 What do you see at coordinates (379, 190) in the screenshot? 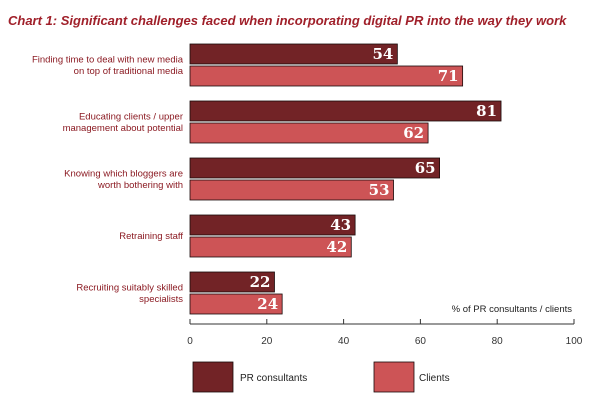
I see `value-label-clients-2: 53` at bounding box center [379, 190].